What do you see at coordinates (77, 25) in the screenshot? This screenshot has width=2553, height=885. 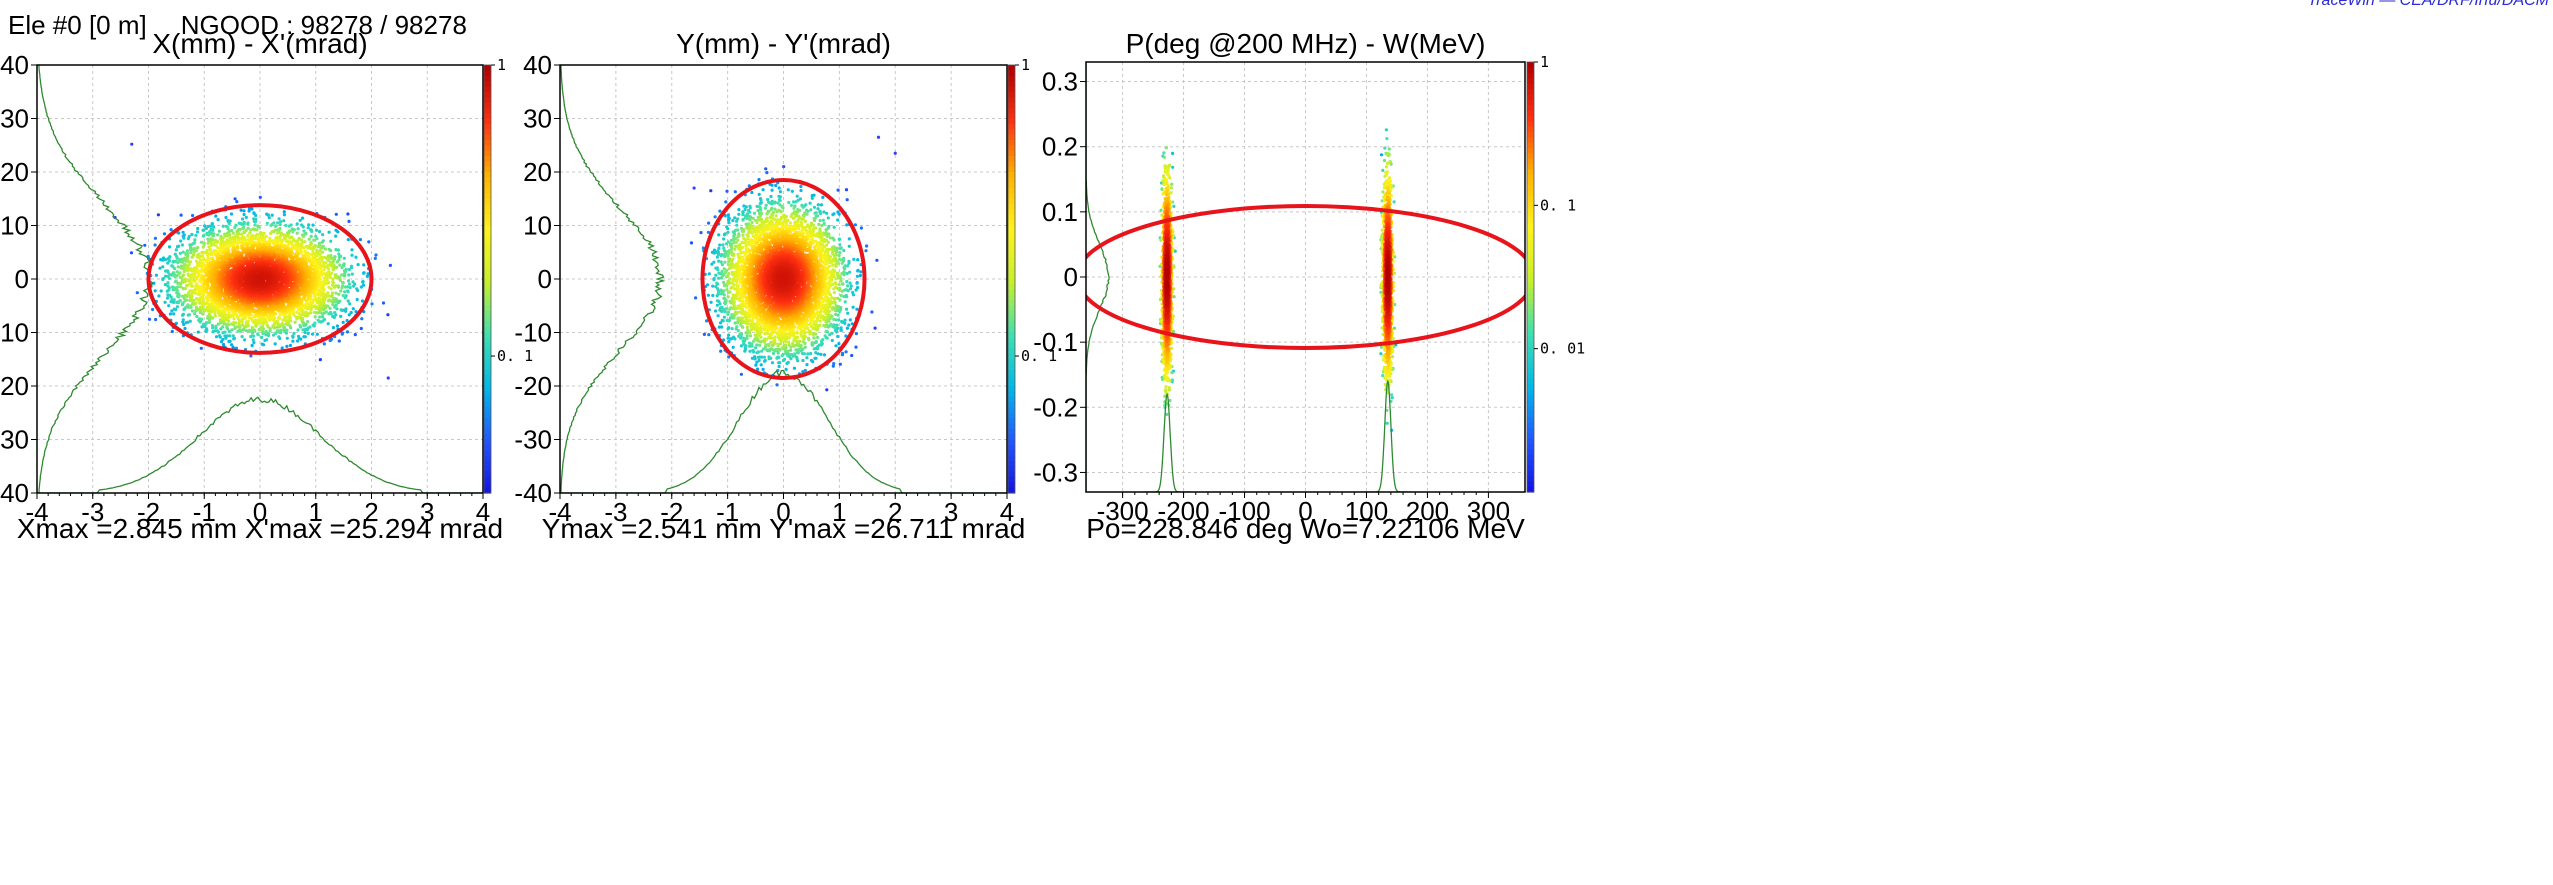 I see `element-label: Ele #0 [0 m]` at bounding box center [77, 25].